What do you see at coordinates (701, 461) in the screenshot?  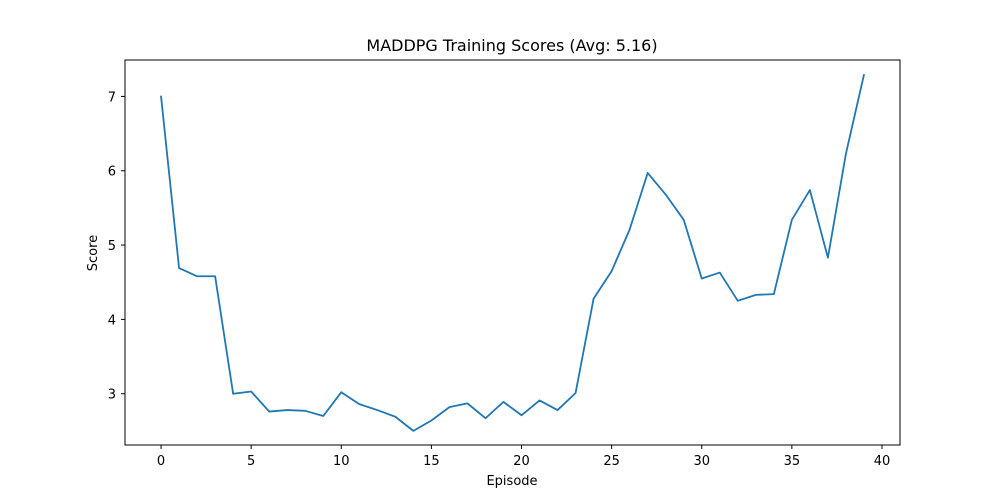 I see `x-tick-label: 30` at bounding box center [701, 461].